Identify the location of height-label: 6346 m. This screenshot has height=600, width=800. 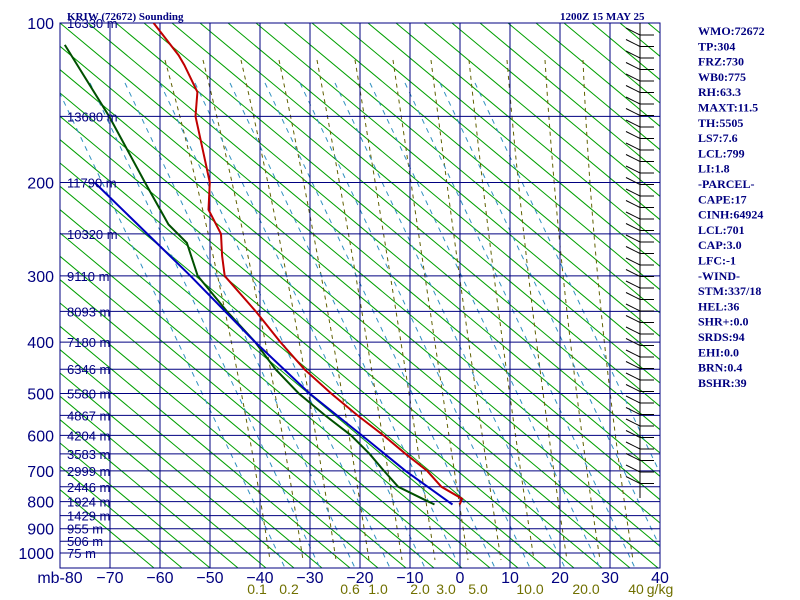
(88, 369).